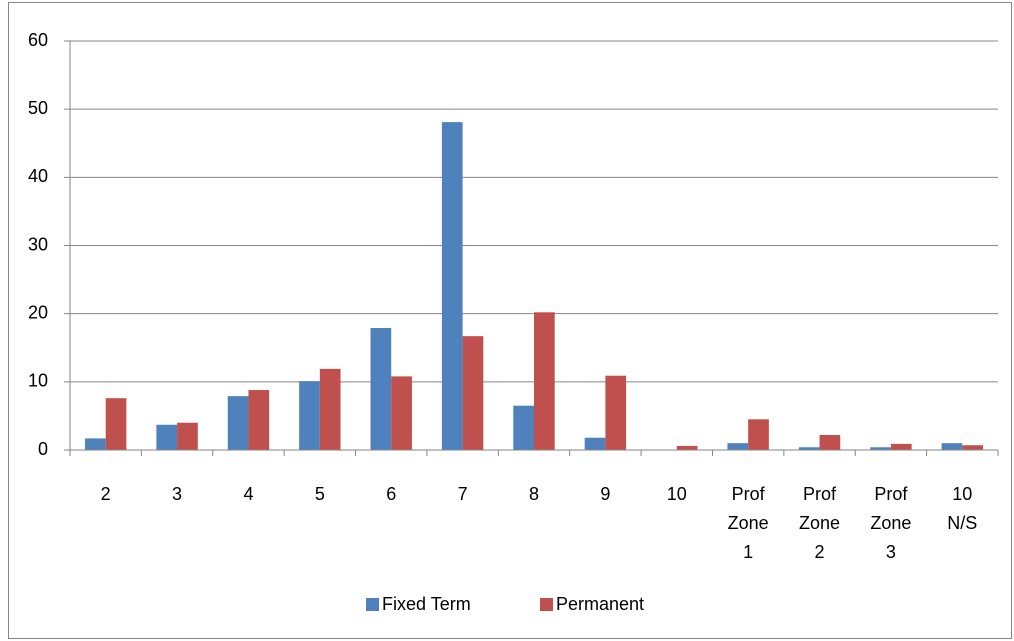 The width and height of the screenshot is (1014, 641). Describe the element at coordinates (605, 494) in the screenshot. I see `x-tick-label: 9` at that location.